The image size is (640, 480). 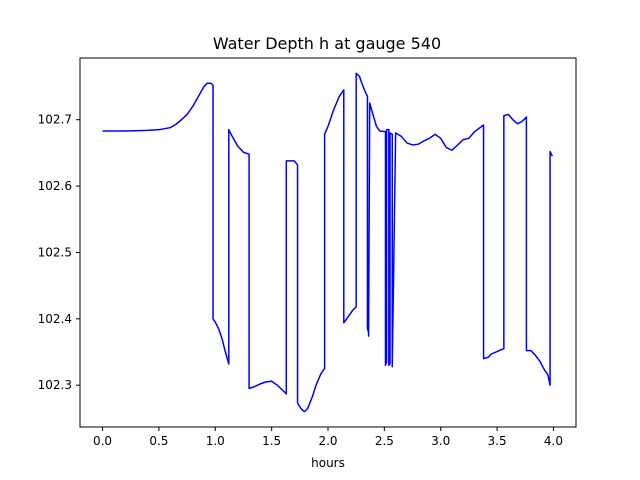 I want to click on x-tick-label: 1.5, so click(x=271, y=441).